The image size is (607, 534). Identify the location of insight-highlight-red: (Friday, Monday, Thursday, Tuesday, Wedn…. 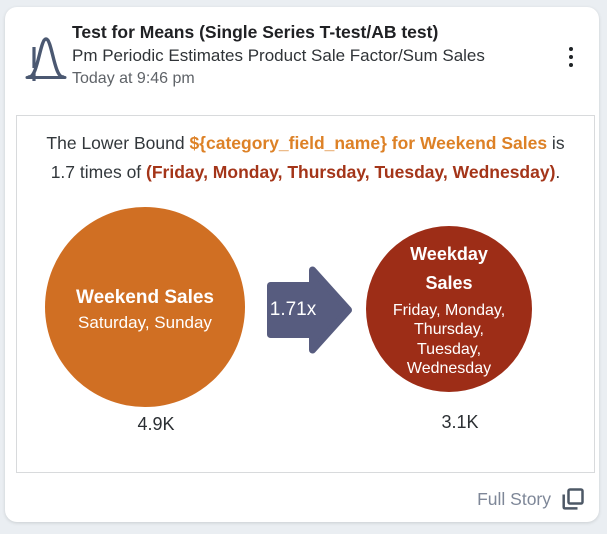
(351, 172).